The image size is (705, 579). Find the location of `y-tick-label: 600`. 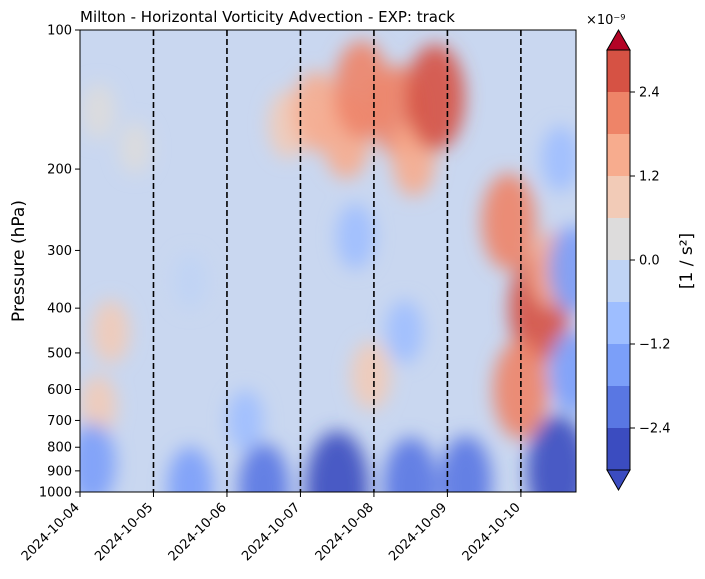

y-tick-label: 600 is located at coordinates (59, 390).